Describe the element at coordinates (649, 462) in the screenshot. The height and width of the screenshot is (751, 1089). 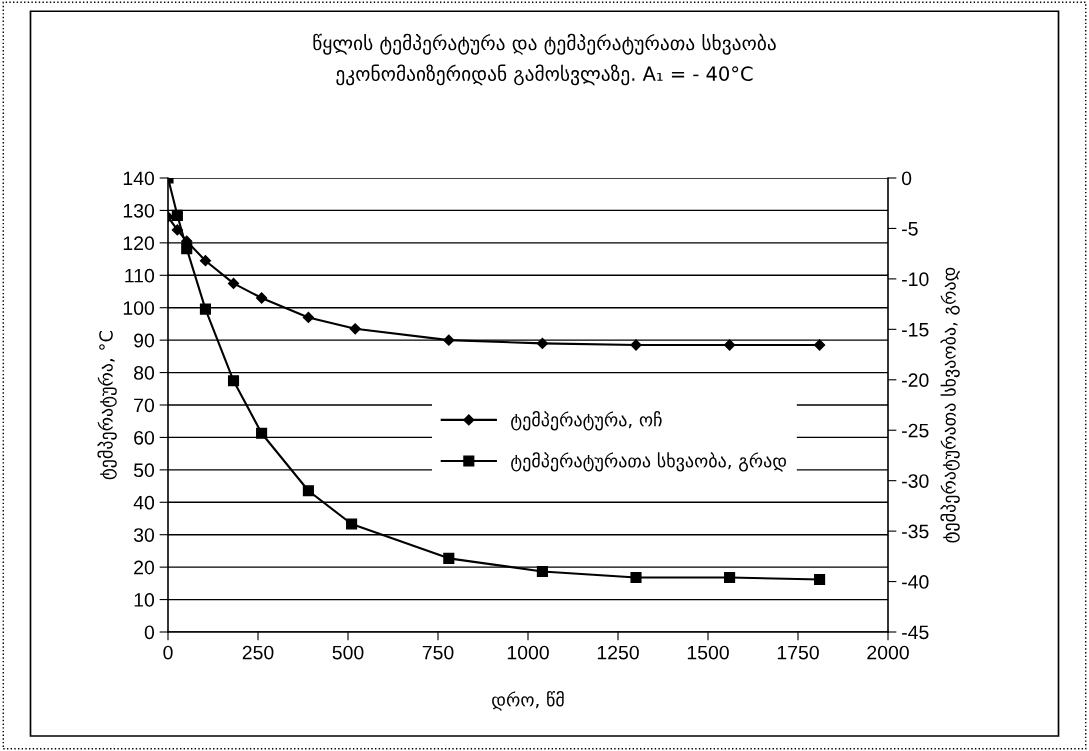
I see `legend-label: ტემპერატურათა სხვაობა, გრად` at that location.